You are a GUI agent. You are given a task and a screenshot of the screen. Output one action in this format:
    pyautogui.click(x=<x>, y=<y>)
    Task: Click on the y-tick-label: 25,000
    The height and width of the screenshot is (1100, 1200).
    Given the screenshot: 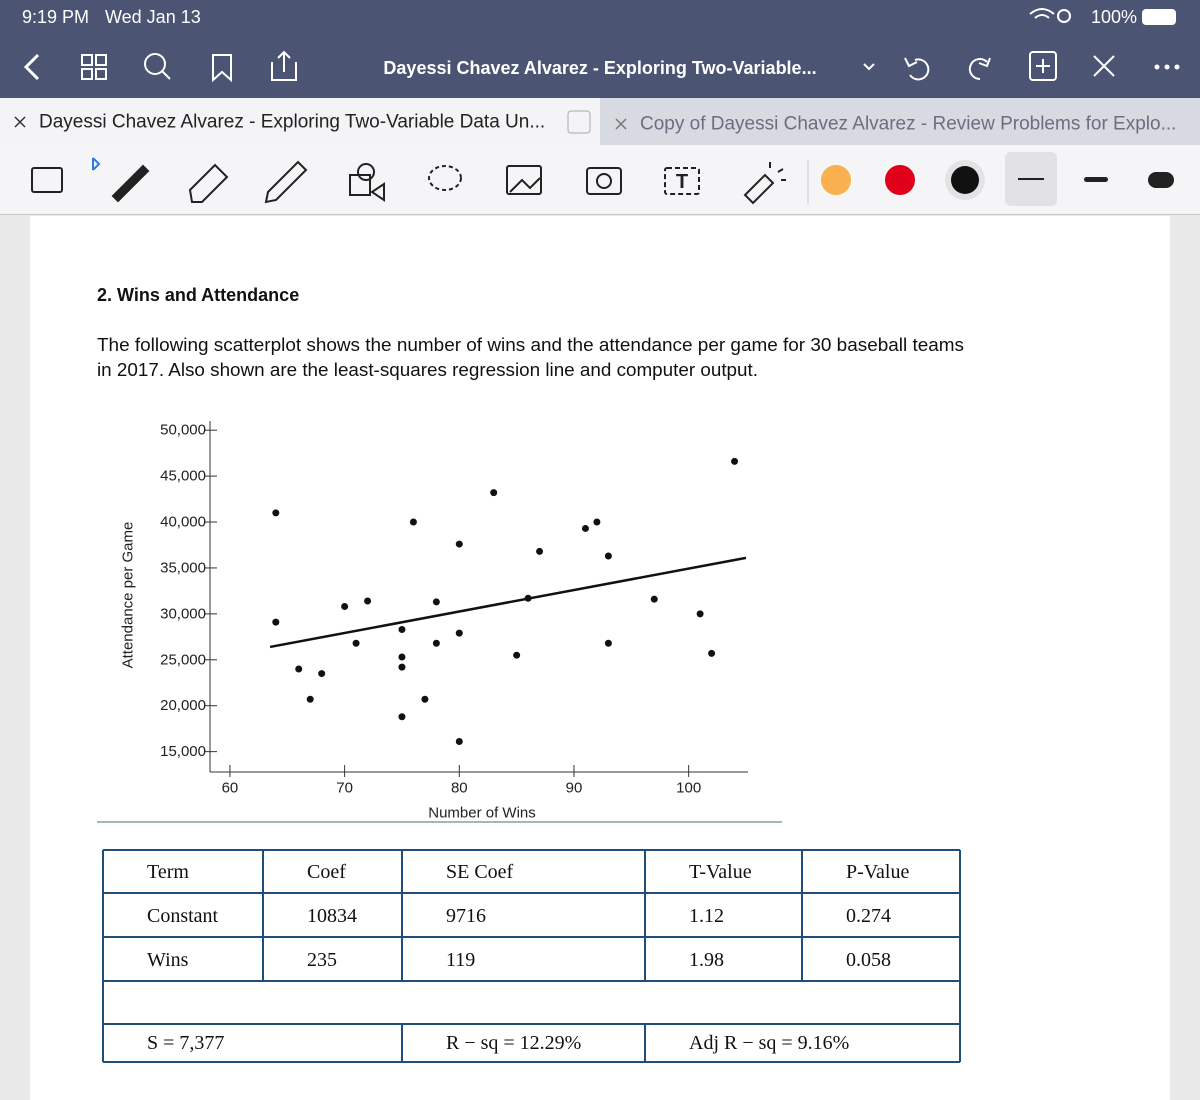 What is the action you would take?
    pyautogui.click(x=183, y=659)
    